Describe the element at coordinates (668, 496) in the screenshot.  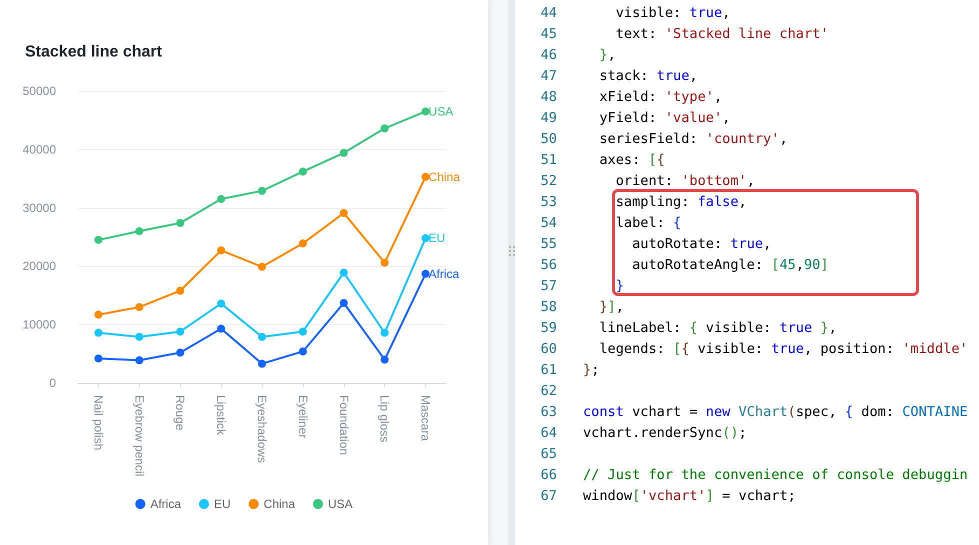
I see `text: 67 window['vchart'] = vchart;` at that location.